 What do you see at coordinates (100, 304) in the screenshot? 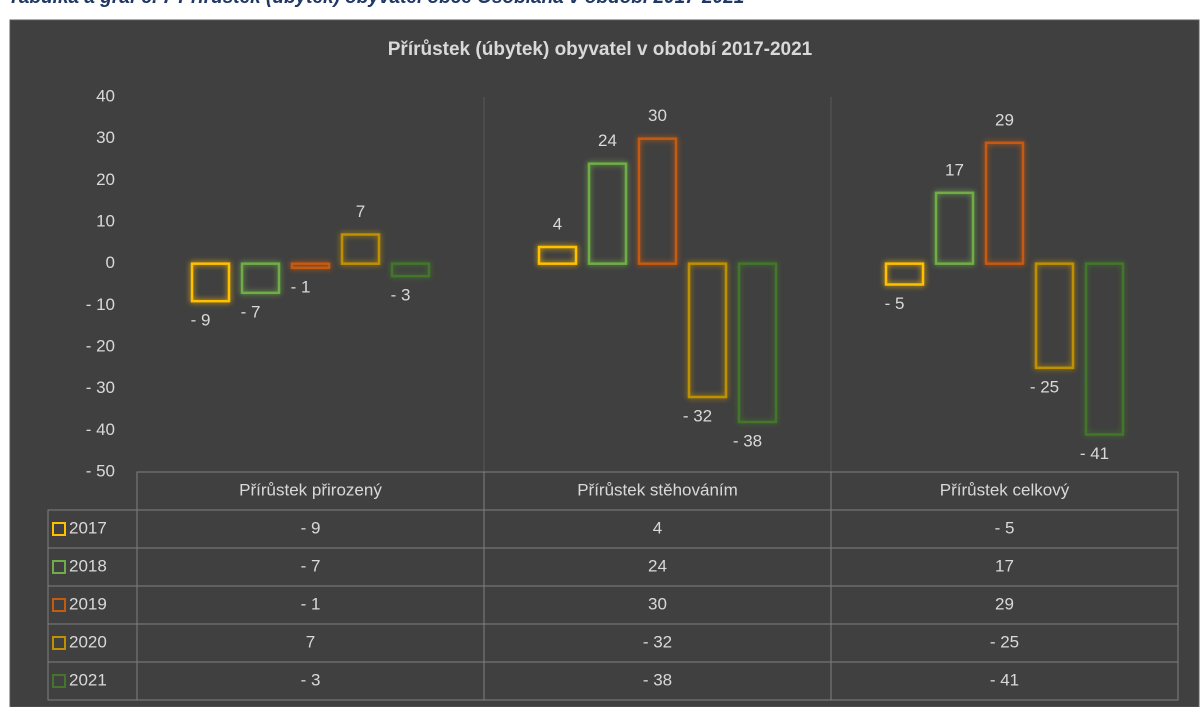
I see `y-tick-label: - 10` at bounding box center [100, 304].